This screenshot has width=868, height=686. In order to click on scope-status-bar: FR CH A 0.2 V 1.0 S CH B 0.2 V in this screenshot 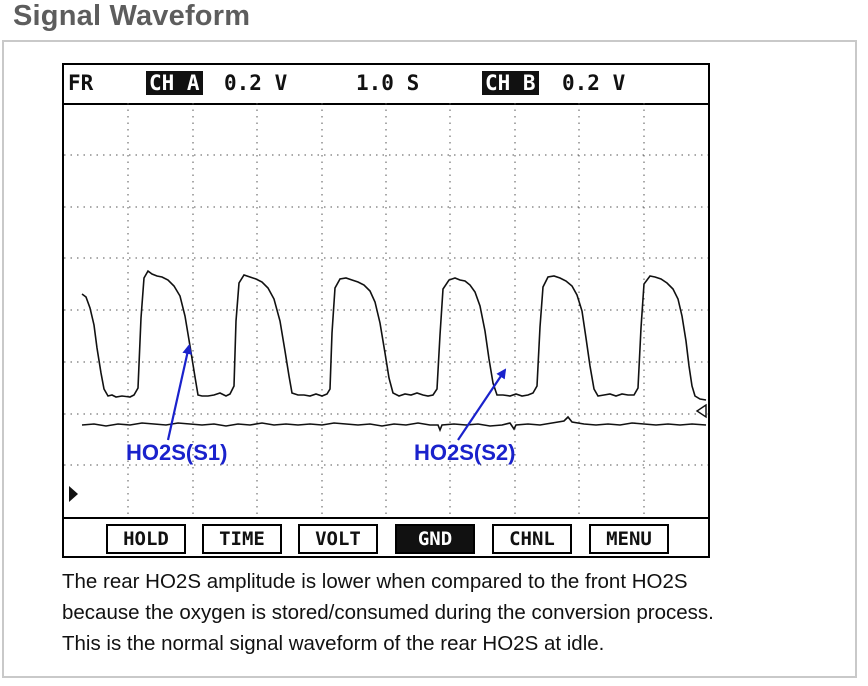, I will do `click(386, 85)`.